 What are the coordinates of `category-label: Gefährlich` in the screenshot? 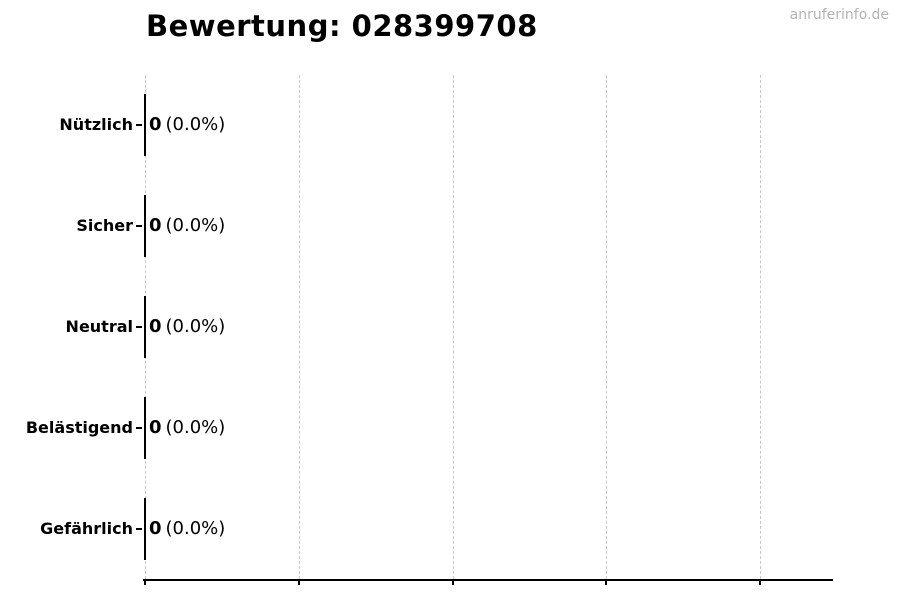 It's located at (86, 528).